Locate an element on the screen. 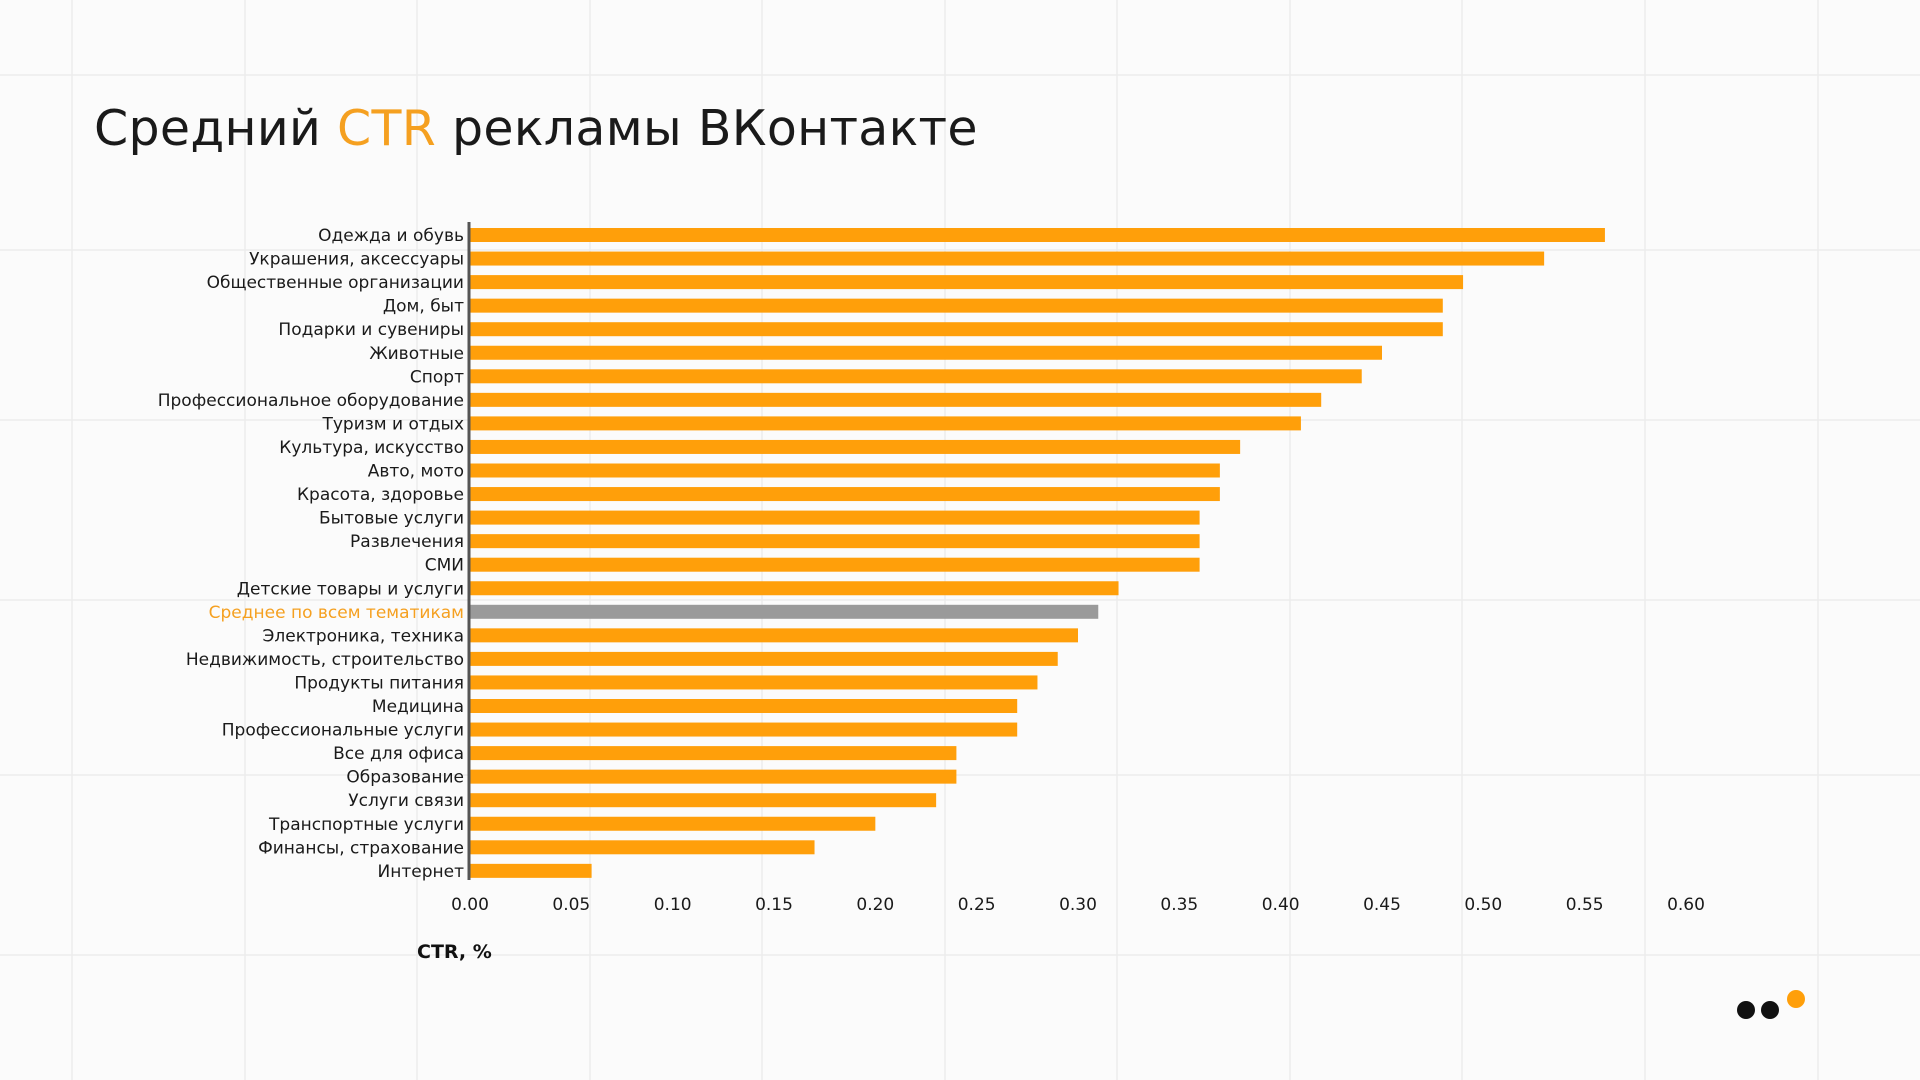 This screenshot has width=1920, height=1080. category-label: Культура, искусство is located at coordinates (371, 448).